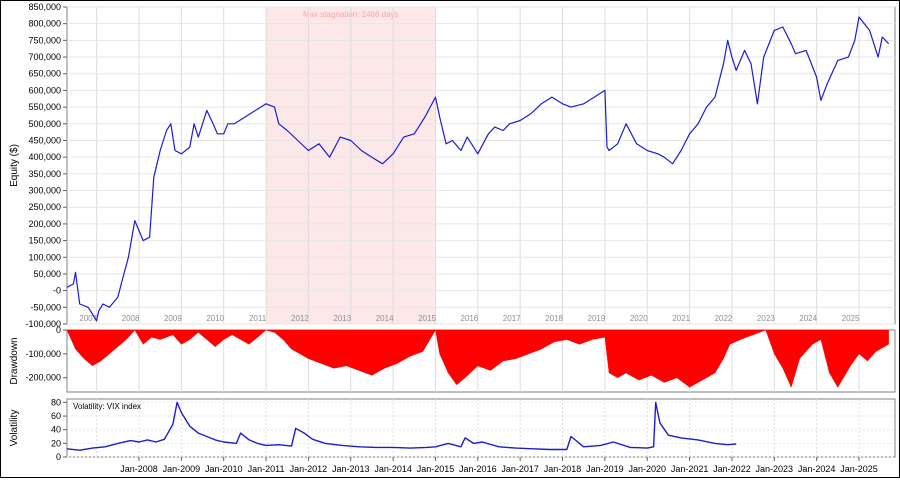 This screenshot has height=482, width=900. I want to click on y-axis-label: Drawdown, so click(14, 360).